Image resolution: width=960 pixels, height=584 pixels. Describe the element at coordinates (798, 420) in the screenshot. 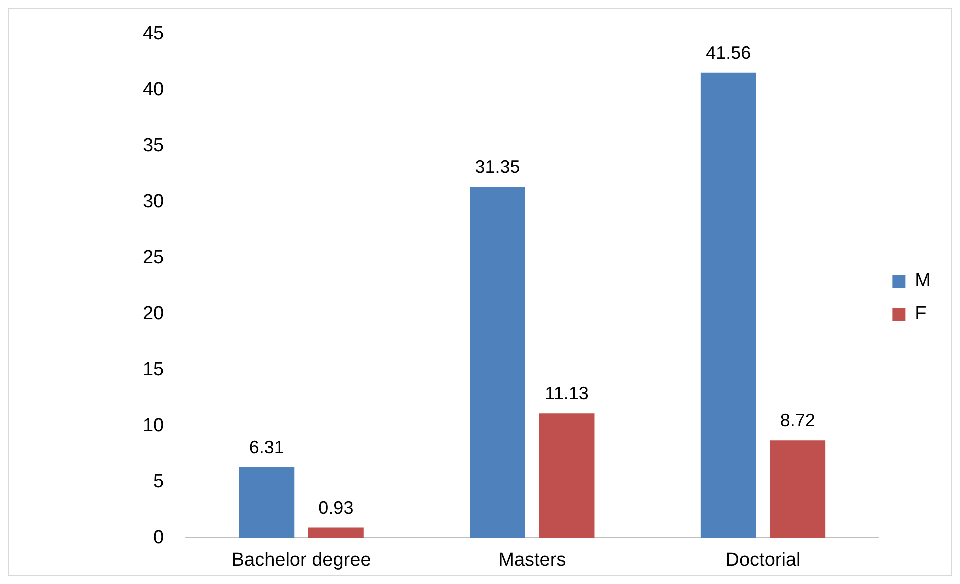

I see `data-label: 8.72` at that location.